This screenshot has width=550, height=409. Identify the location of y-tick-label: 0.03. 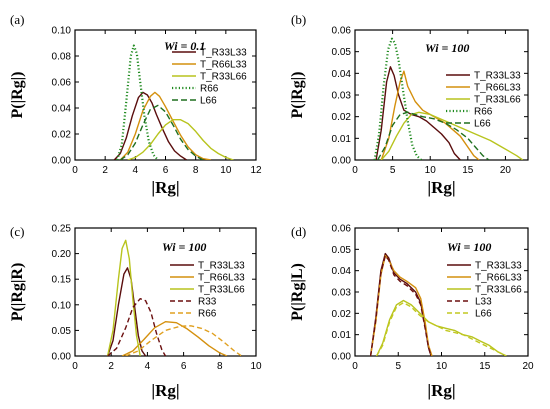
(342, 96).